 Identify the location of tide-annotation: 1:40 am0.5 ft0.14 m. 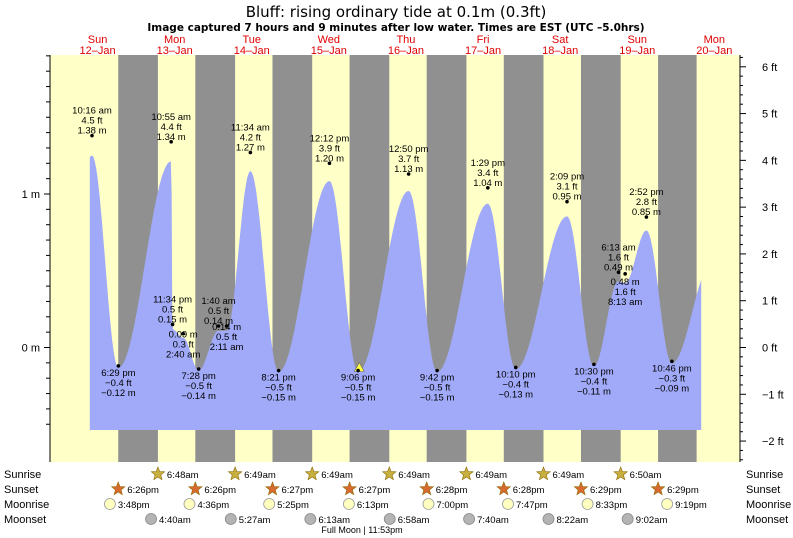
(218, 312).